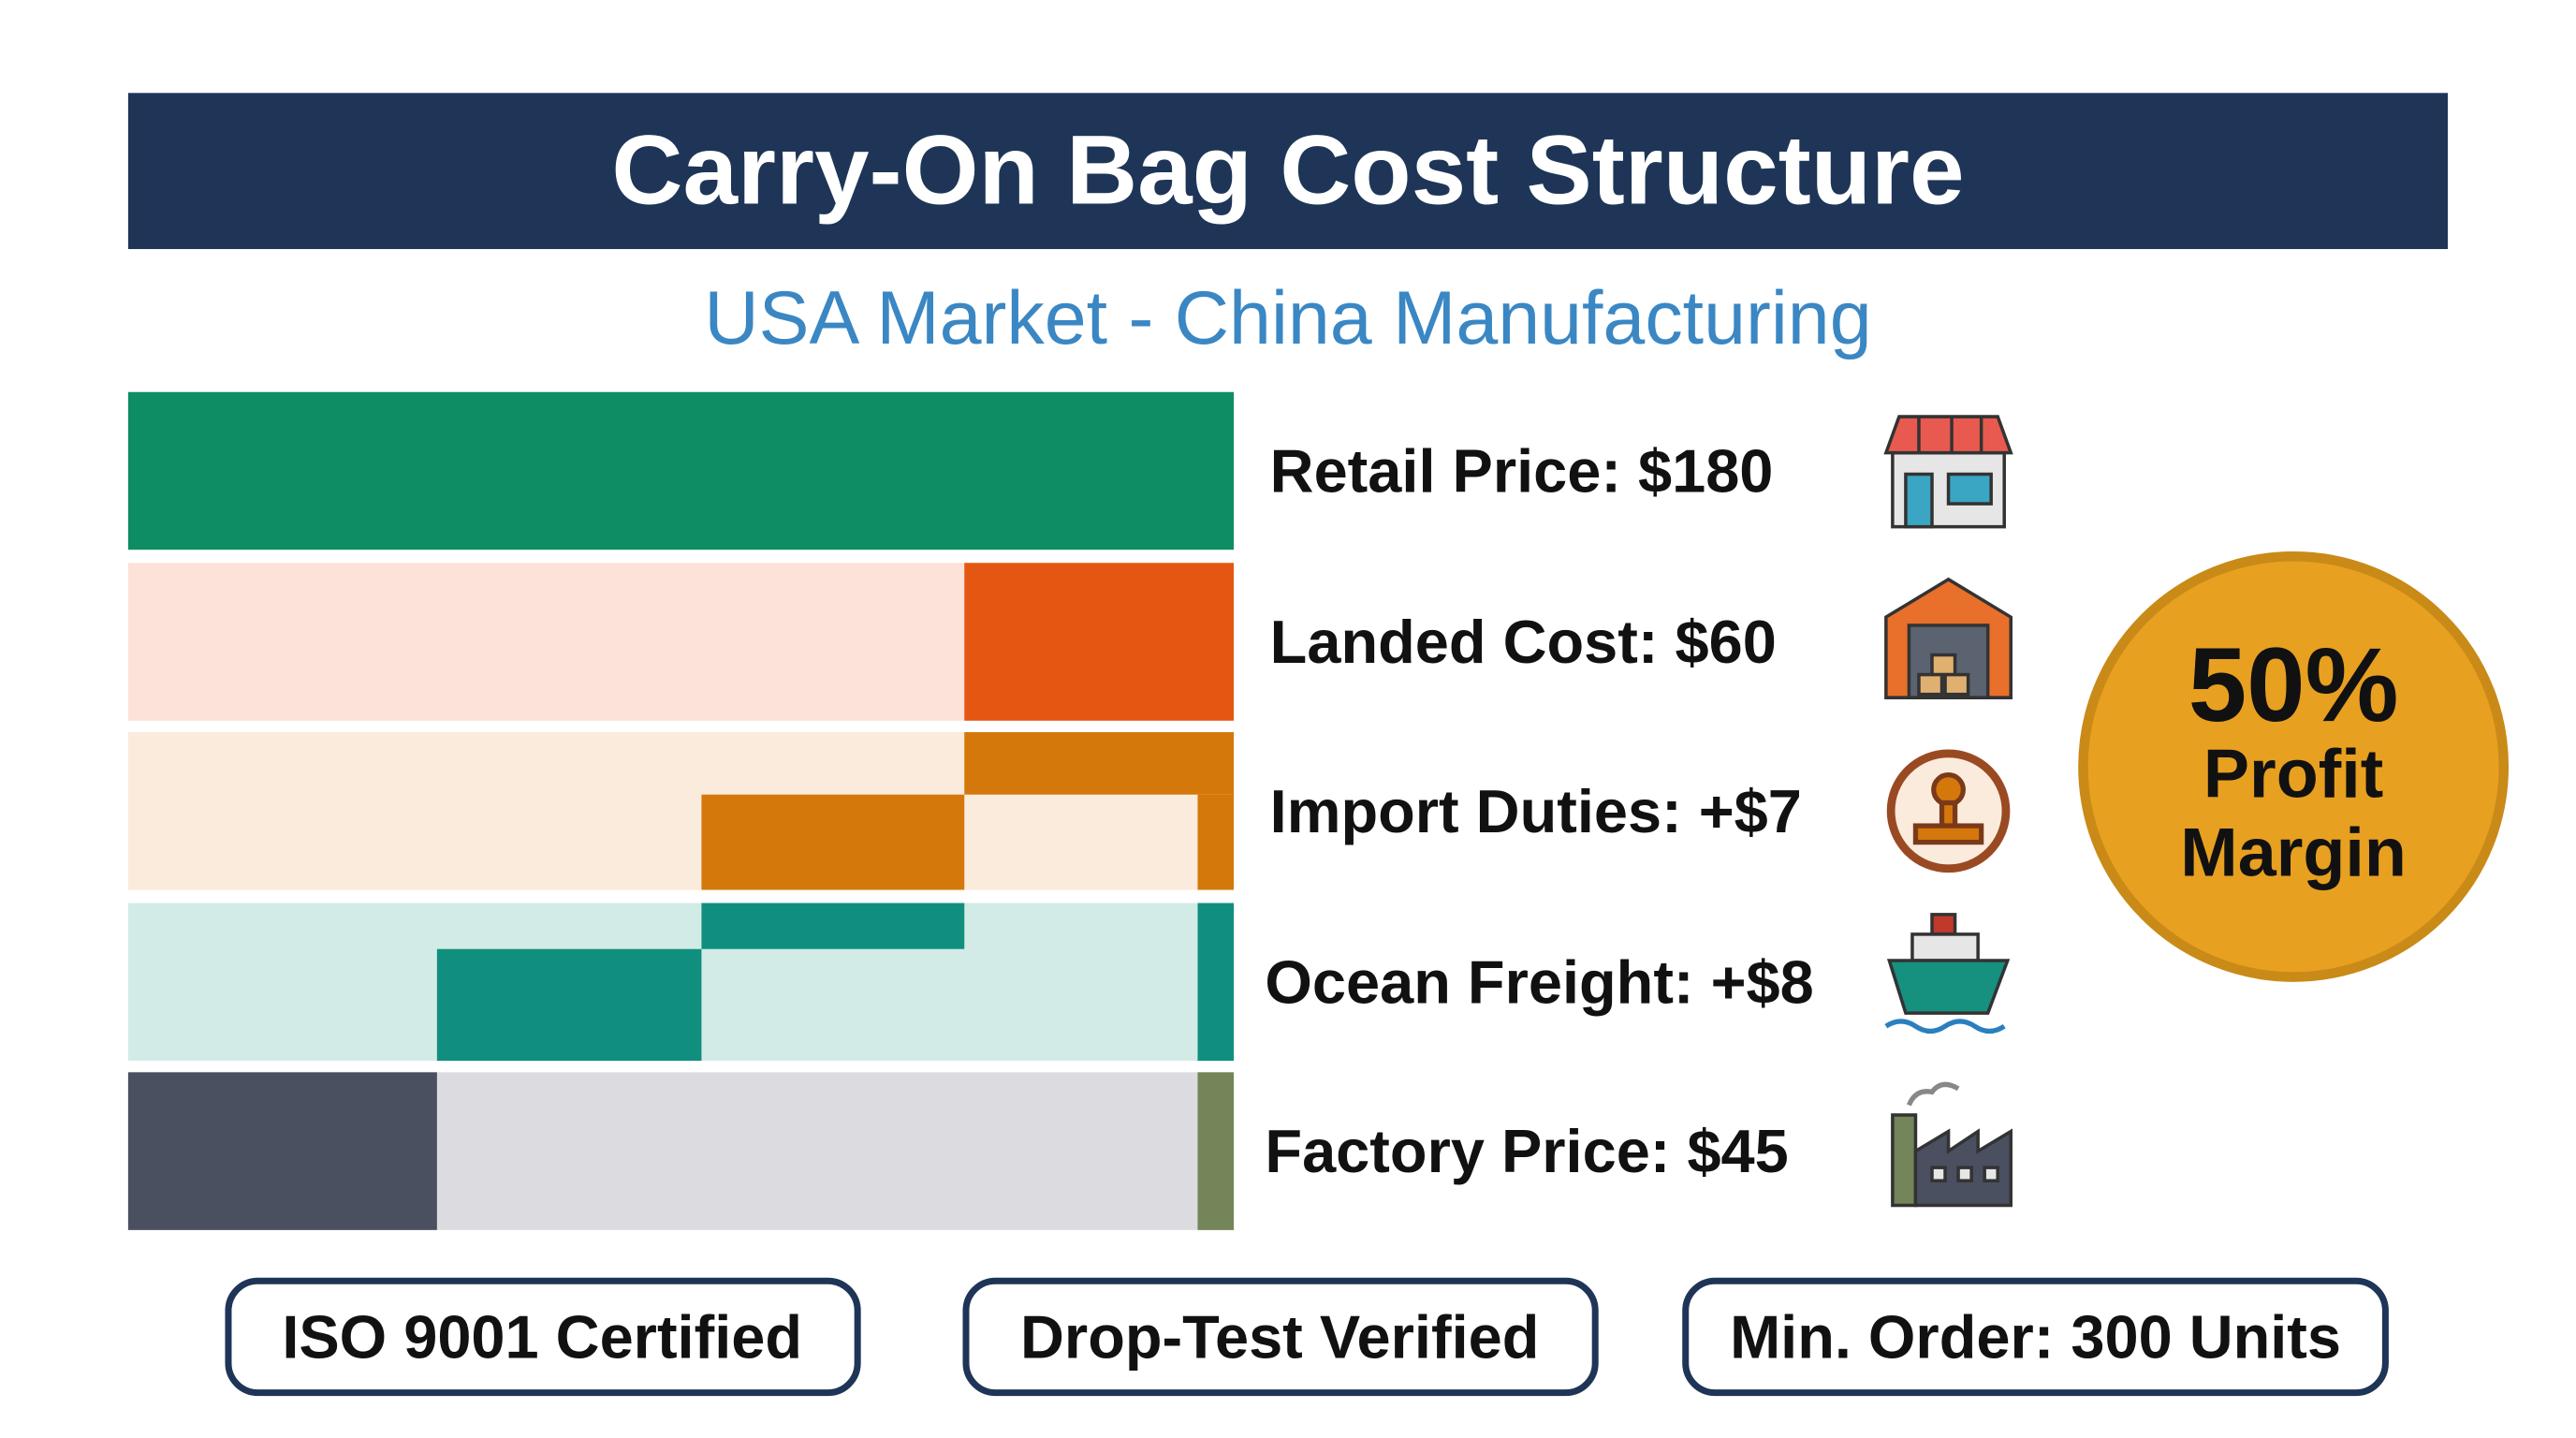 This screenshot has height=1438, width=2576. Describe the element at coordinates (1522, 470) in the screenshot. I see `row-label: Retail Price: $180` at that location.